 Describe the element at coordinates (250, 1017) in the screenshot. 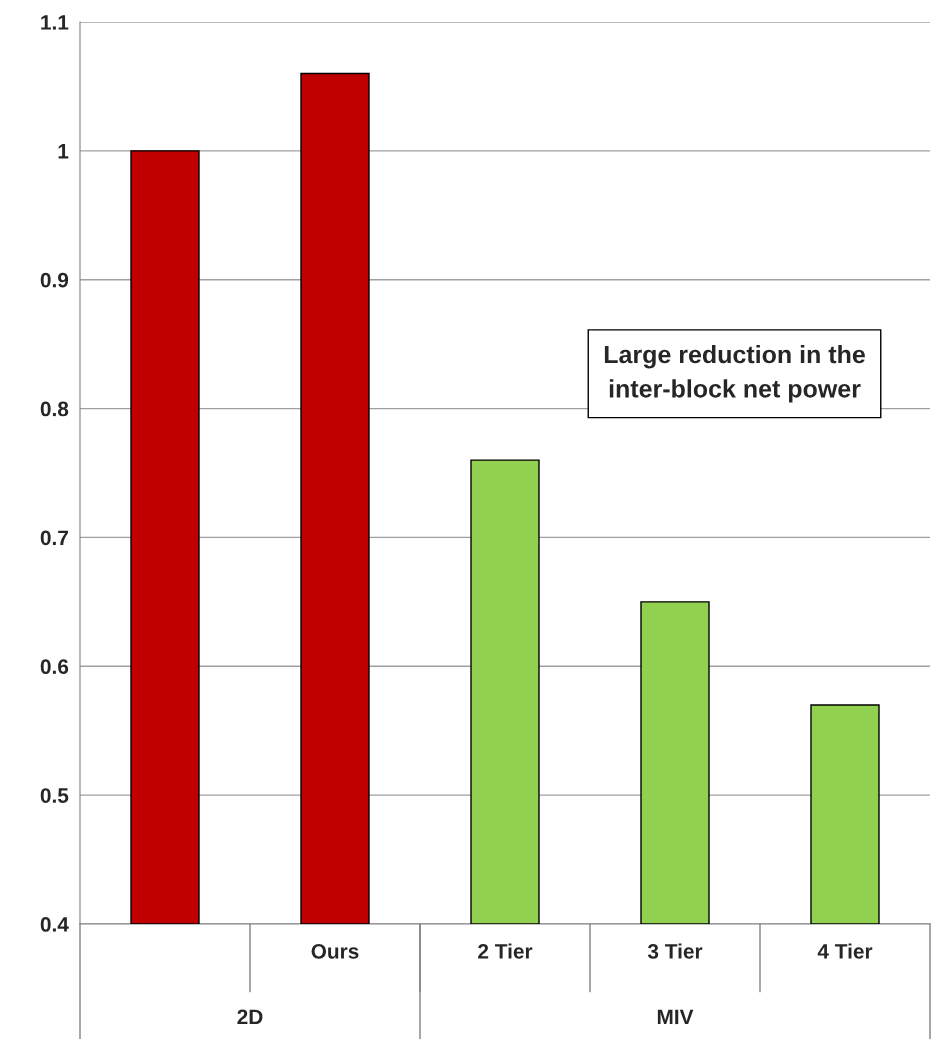

I see `text: 2D` at that location.